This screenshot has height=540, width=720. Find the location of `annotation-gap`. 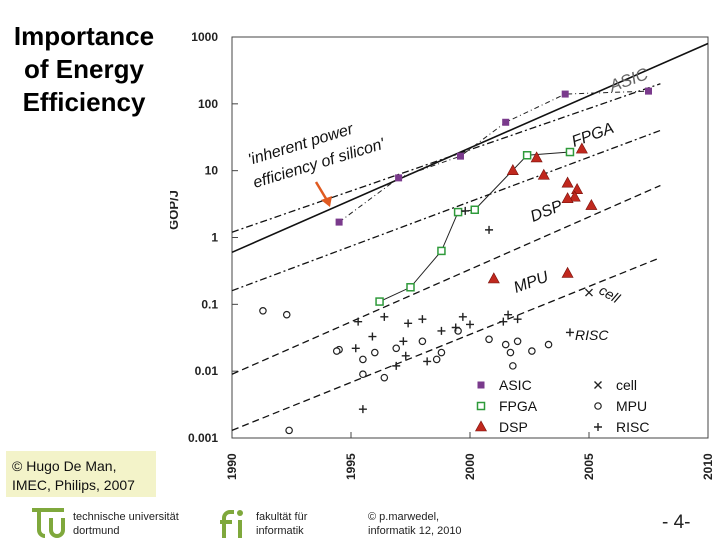

annotation-gap is located at coordinates (371, 105).